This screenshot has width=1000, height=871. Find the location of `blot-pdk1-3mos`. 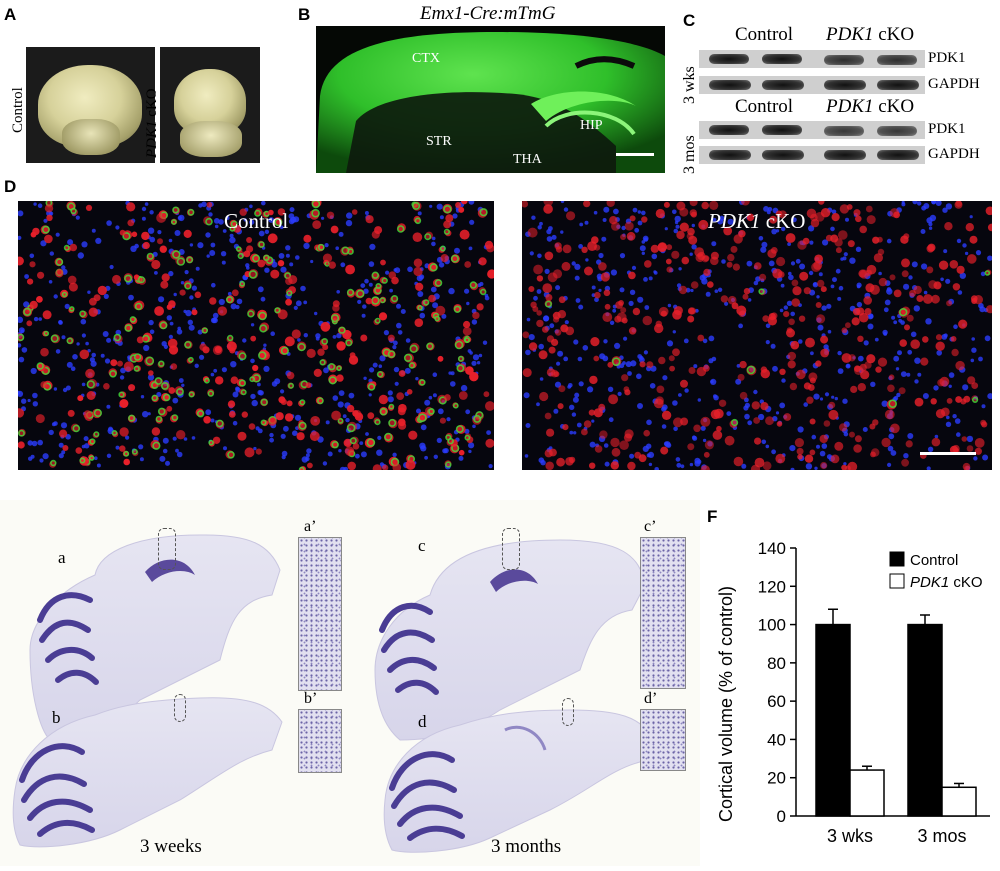

blot-pdk1-3mos is located at coordinates (812, 130).